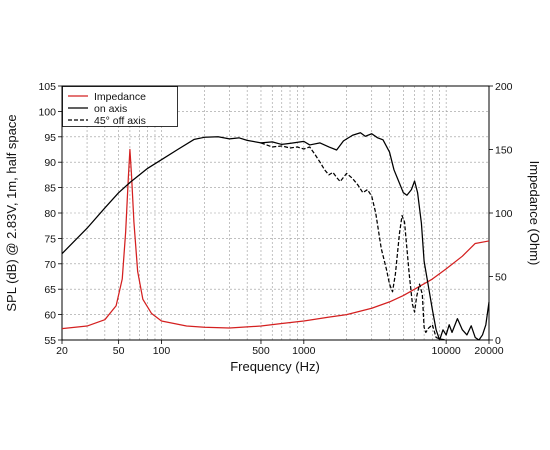  I want to click on y-left-tick-label: 80, so click(50, 214).